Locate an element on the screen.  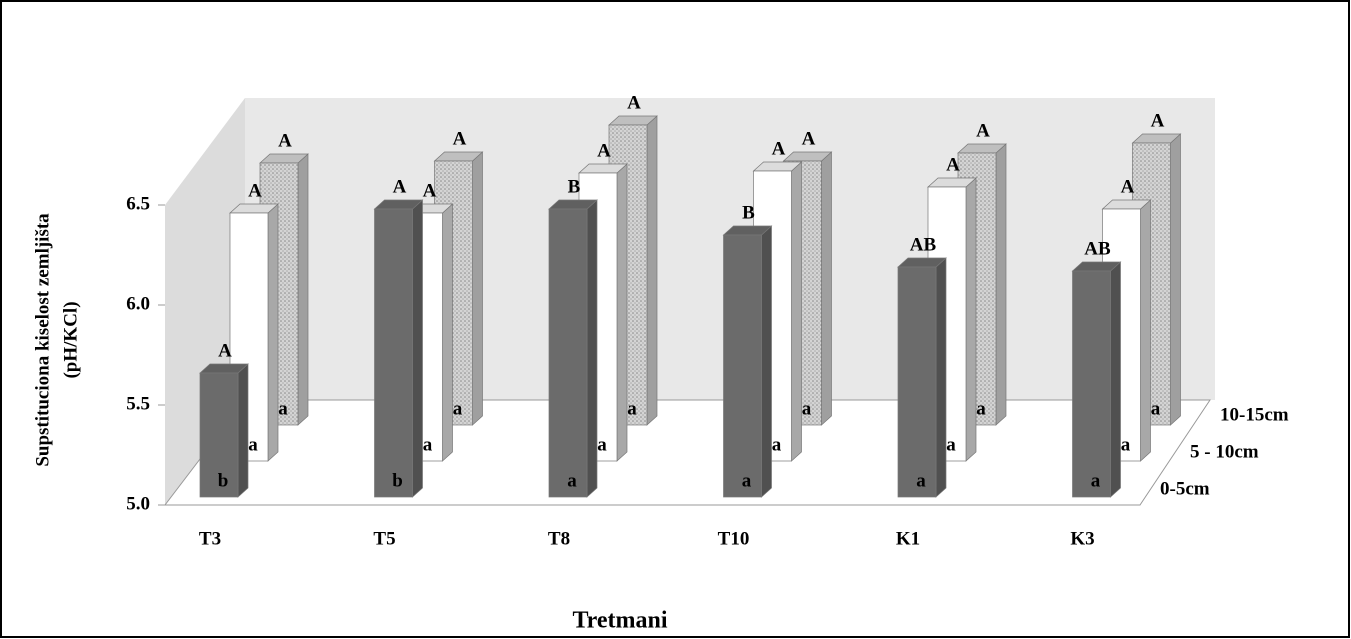
x-title: Tretmani is located at coordinates (619, 621).